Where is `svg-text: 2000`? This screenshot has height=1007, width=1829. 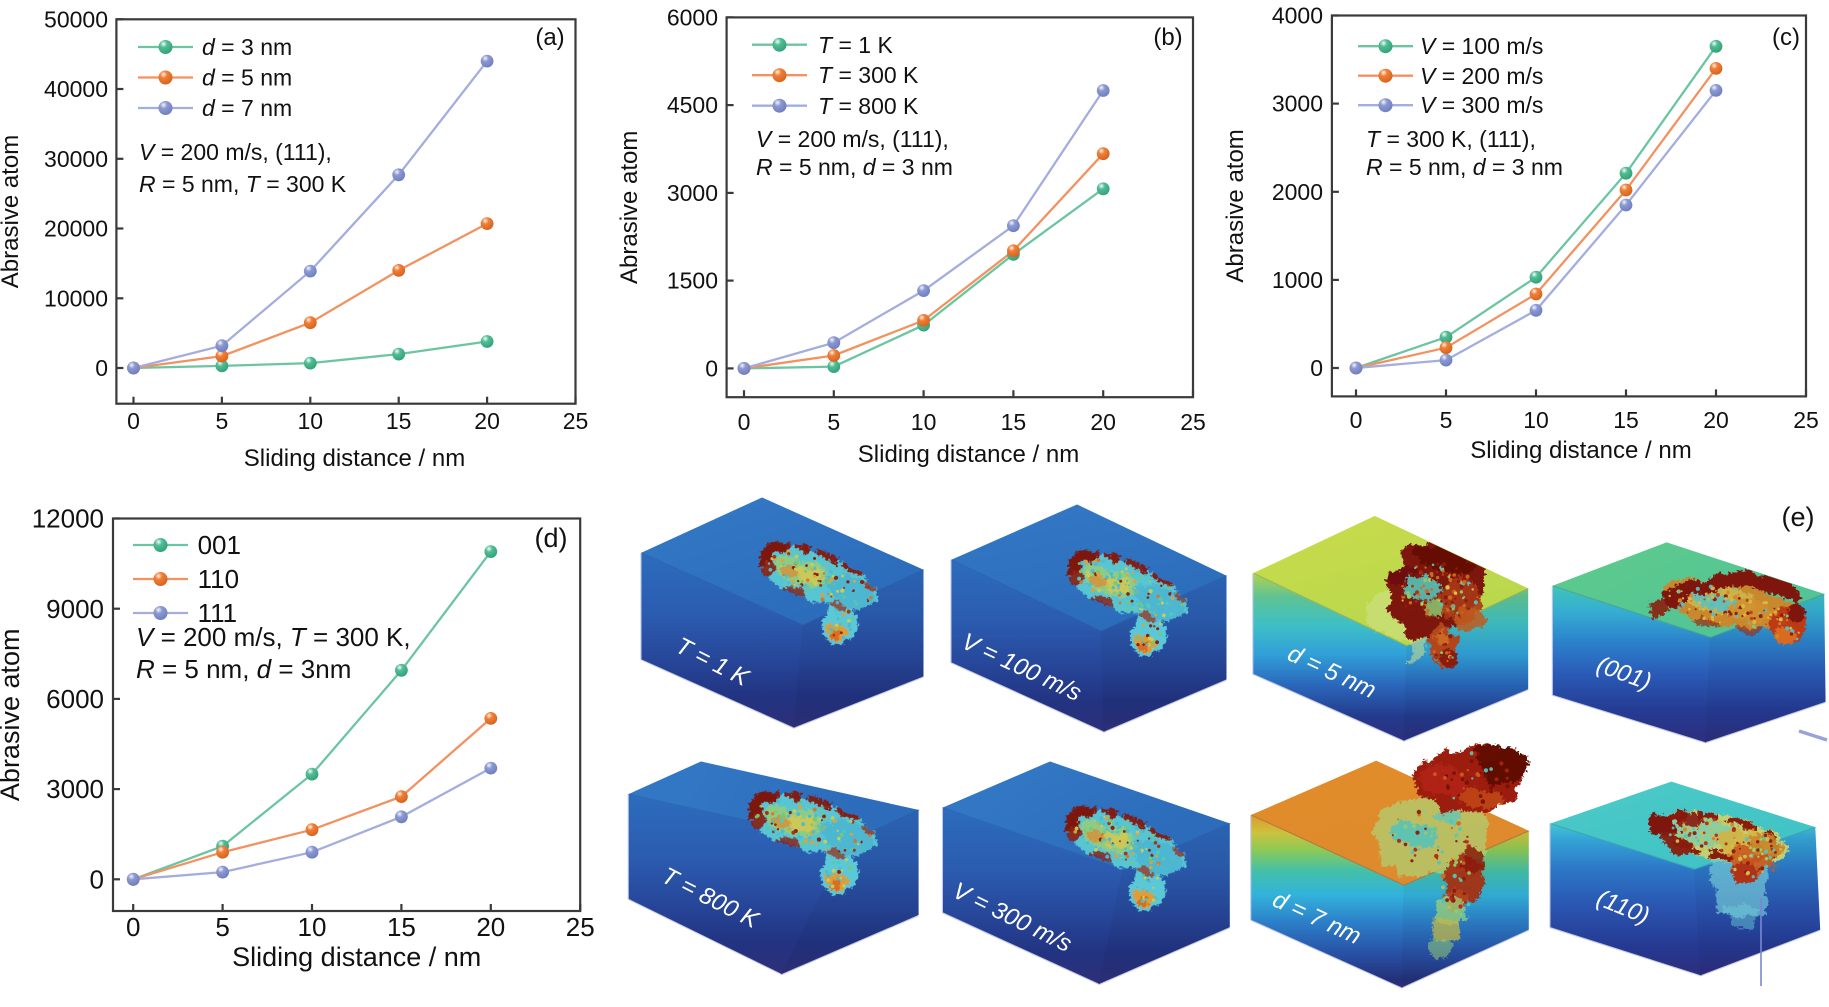
svg-text: 2000 is located at coordinates (1297, 192).